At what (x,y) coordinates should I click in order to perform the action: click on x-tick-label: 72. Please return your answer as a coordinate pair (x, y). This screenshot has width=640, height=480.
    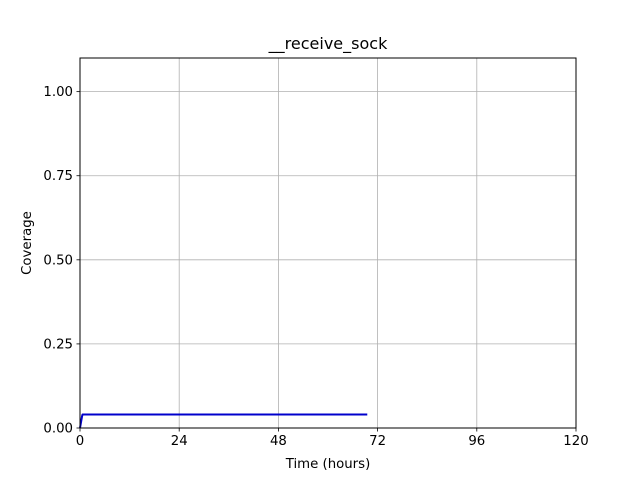
    Looking at the image, I should click on (377, 441).